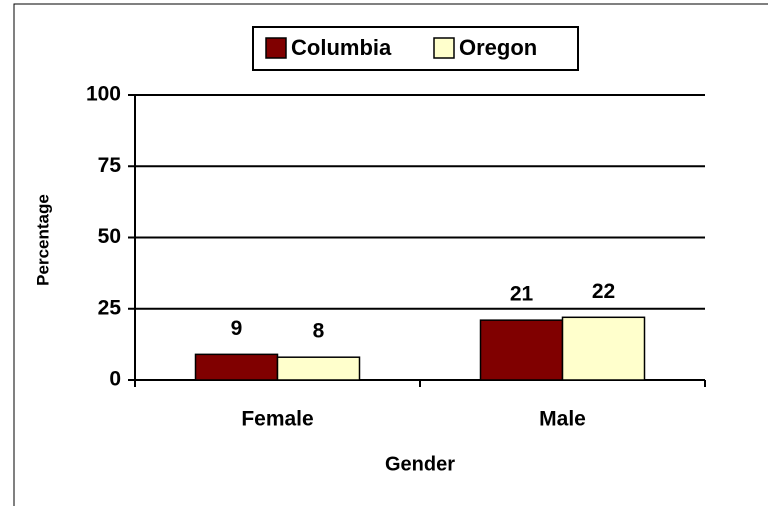  Describe the element at coordinates (42, 240) in the screenshot. I see `y-axis-label: Percentage` at that location.